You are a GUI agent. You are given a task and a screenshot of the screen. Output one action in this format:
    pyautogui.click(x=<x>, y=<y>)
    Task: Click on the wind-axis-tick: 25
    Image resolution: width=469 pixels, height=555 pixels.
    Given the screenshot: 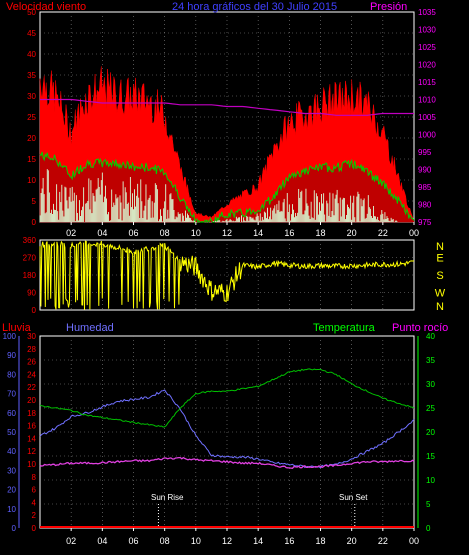 What is the action you would take?
    pyautogui.click(x=31, y=117)
    